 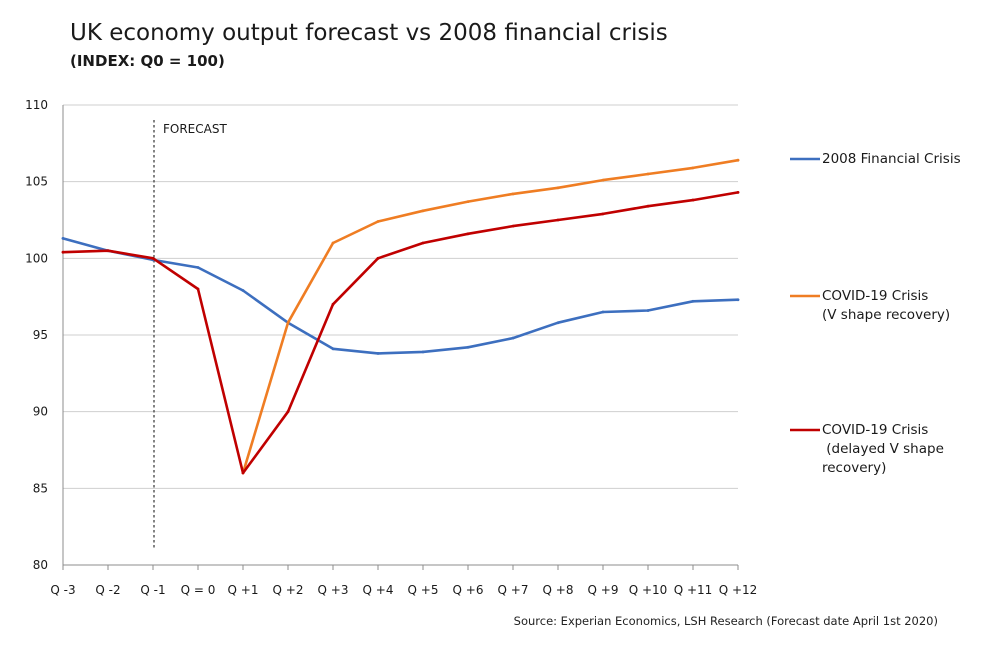 What do you see at coordinates (648, 590) in the screenshot?
I see `x-tick-label: Q +10` at bounding box center [648, 590].